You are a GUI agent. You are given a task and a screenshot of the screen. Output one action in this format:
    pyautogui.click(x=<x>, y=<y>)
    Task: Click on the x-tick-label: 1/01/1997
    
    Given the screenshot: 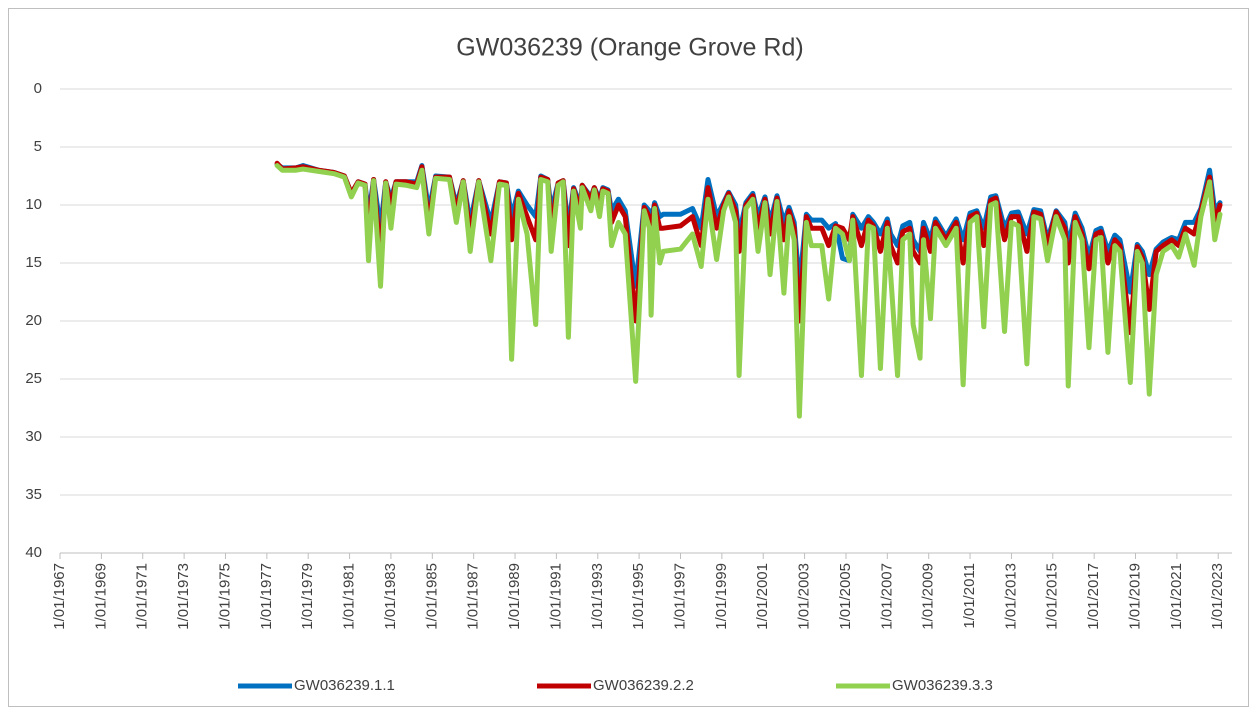 What is the action you would take?
    pyautogui.click(x=679, y=596)
    